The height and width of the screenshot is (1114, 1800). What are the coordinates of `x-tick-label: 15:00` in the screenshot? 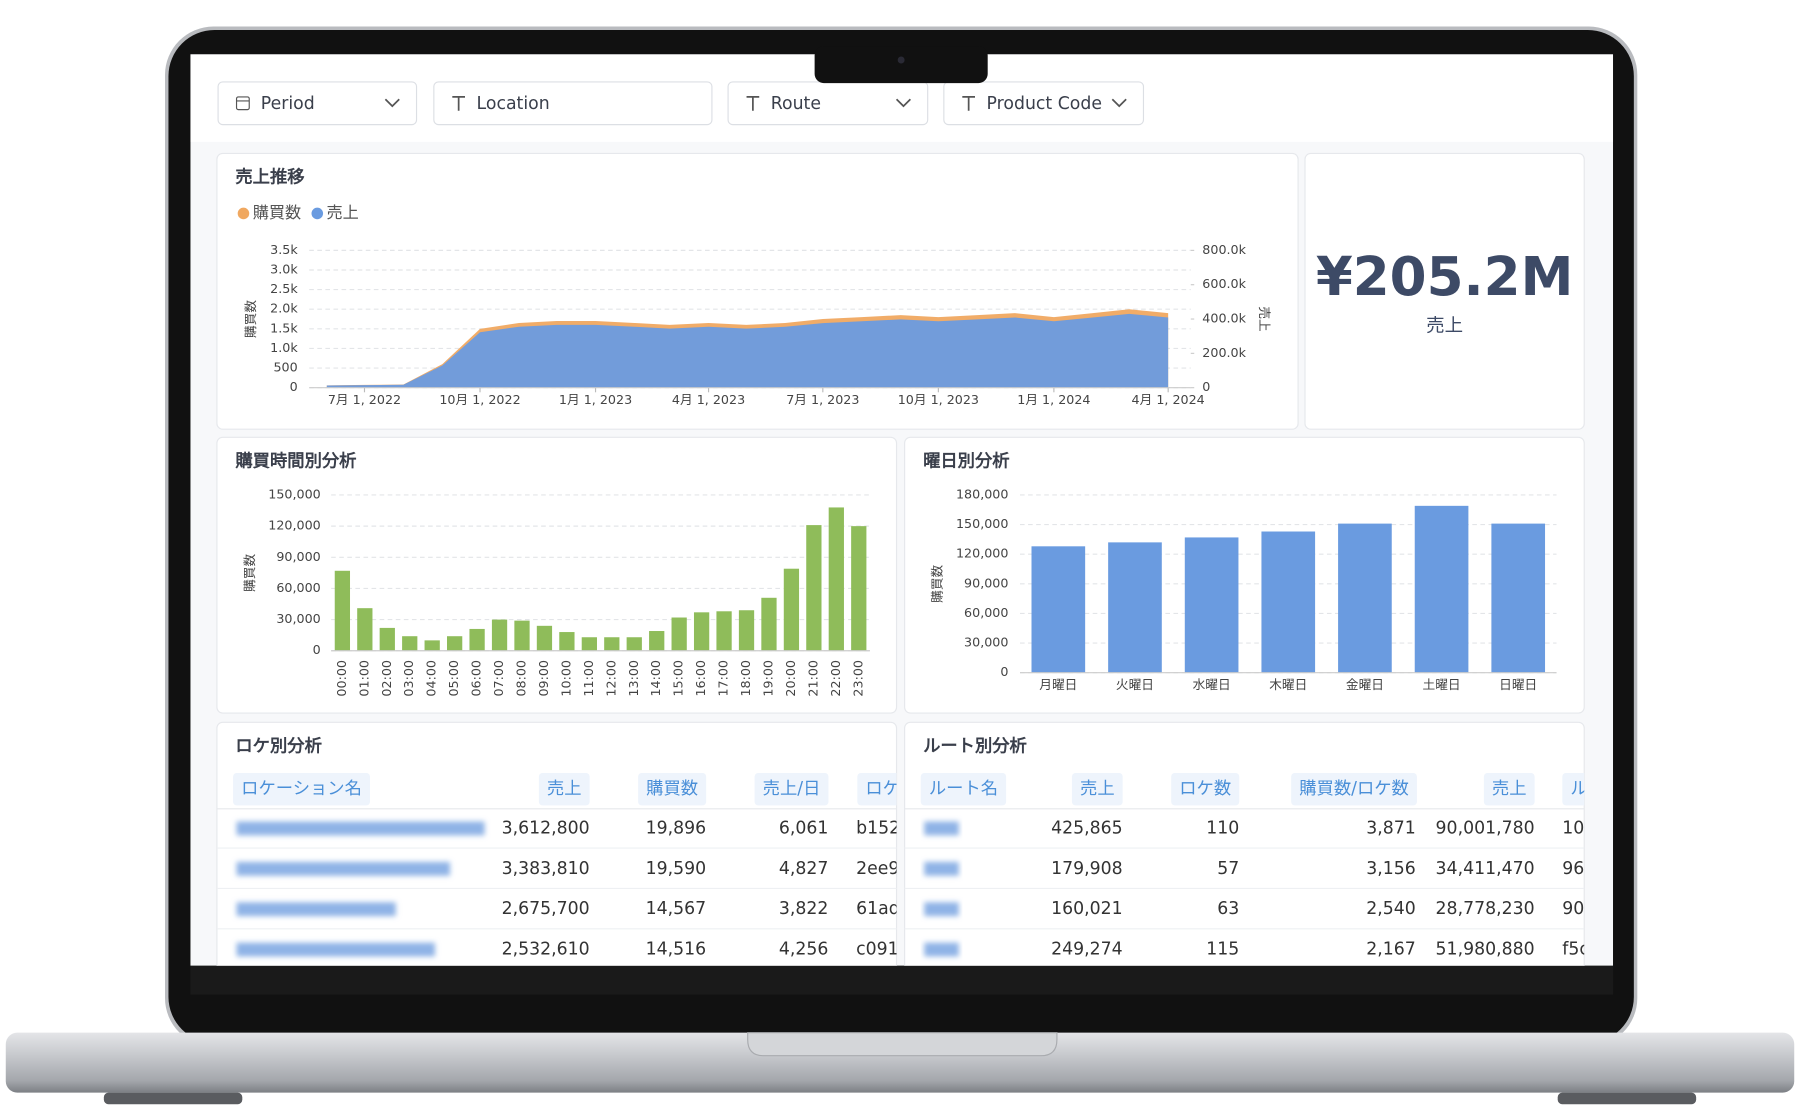 It's located at (678, 678).